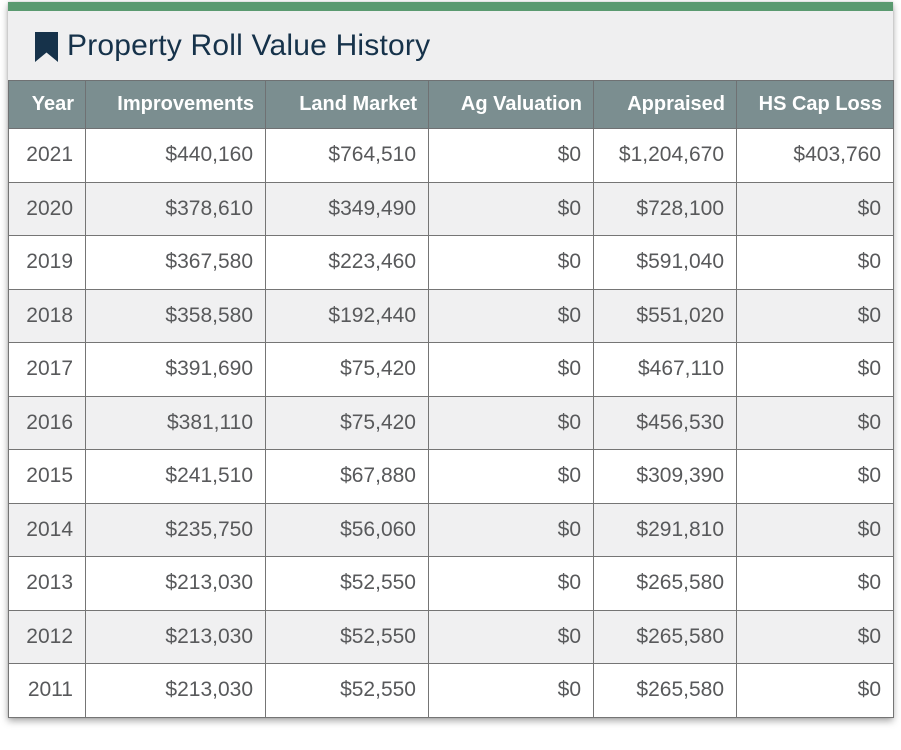 The height and width of the screenshot is (750, 901). I want to click on table-row: 2019 $367,580 $223,460 $0 $591,040 $0, so click(451, 262).